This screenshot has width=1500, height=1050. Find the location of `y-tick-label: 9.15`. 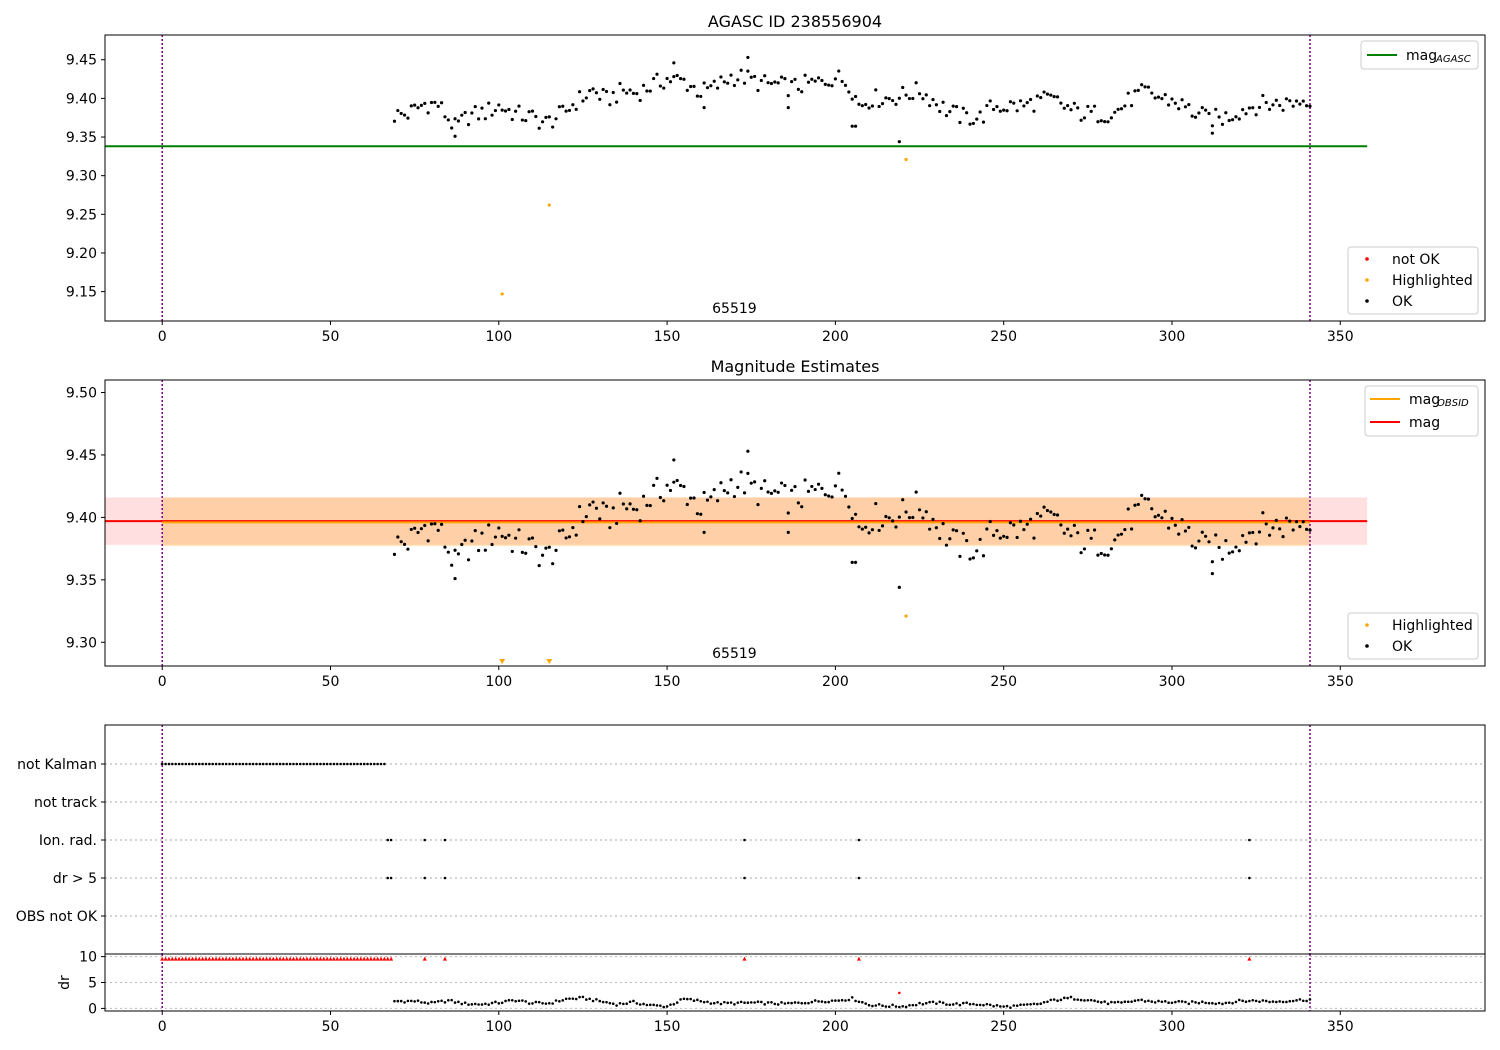

y-tick-label: 9.15 is located at coordinates (81, 293).